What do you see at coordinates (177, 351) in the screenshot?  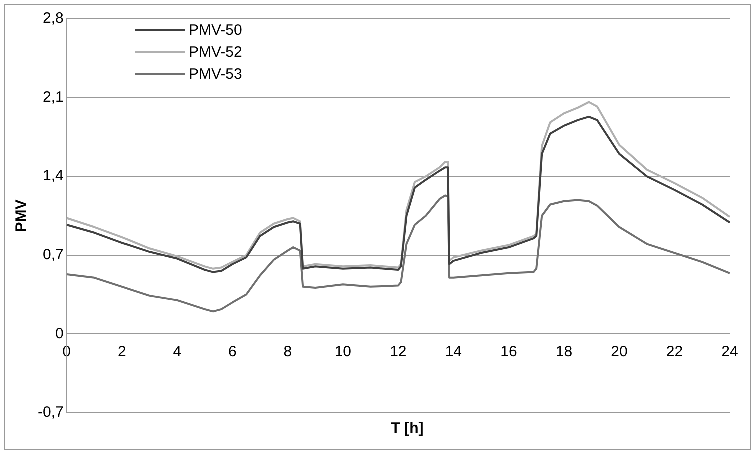 I see `x-tick-label: 4` at bounding box center [177, 351].